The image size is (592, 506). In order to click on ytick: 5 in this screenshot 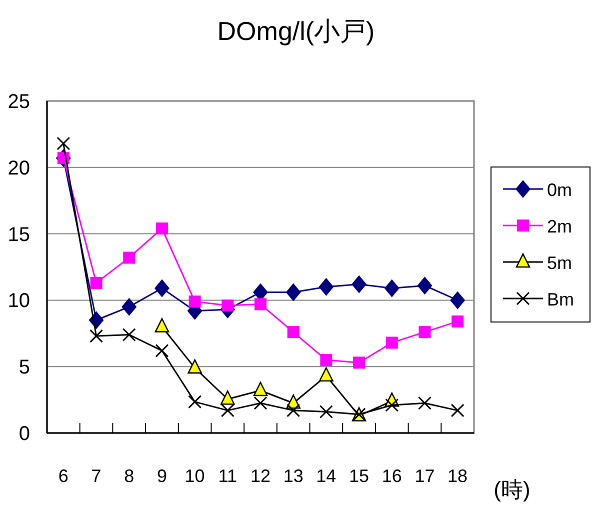, I will do `click(24, 367)`.